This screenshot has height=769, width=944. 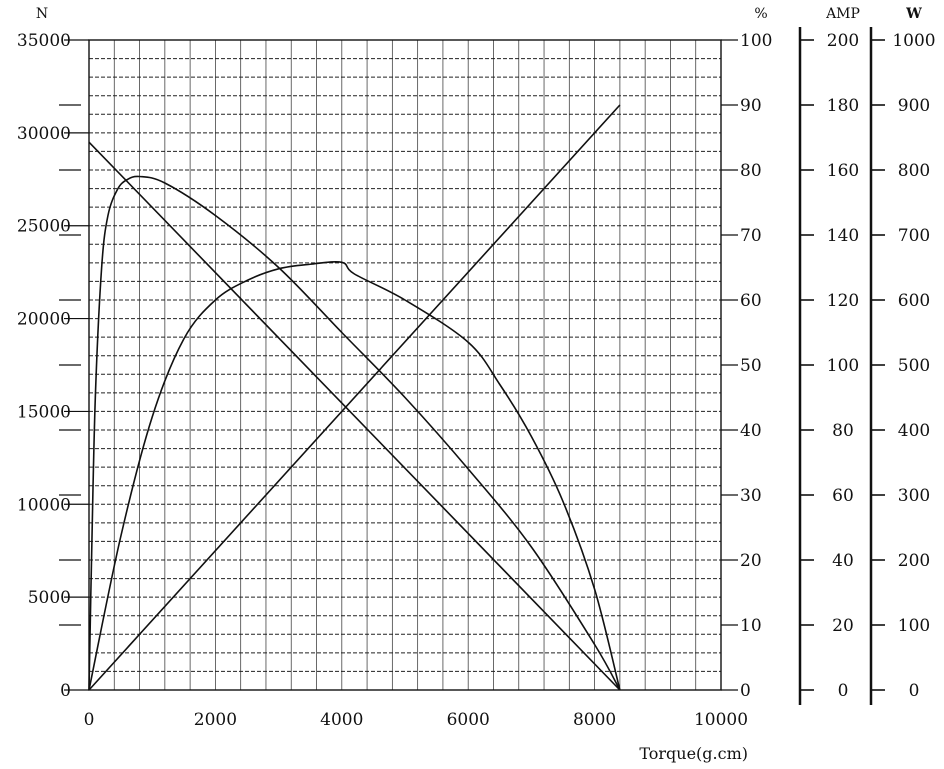 I want to click on y-tick-label-N: 10000, so click(x=44, y=505).